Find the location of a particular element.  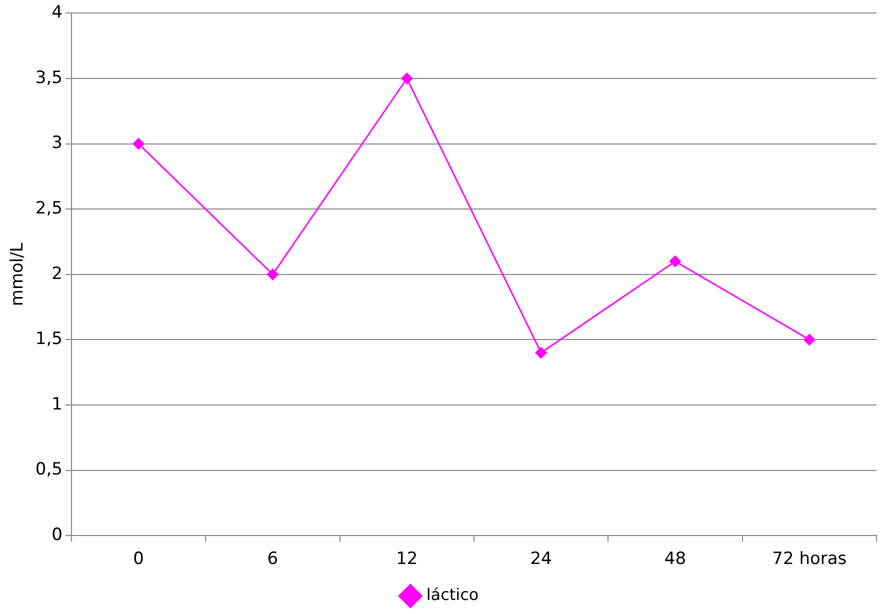

y-tick-label: 0 is located at coordinates (57, 535).